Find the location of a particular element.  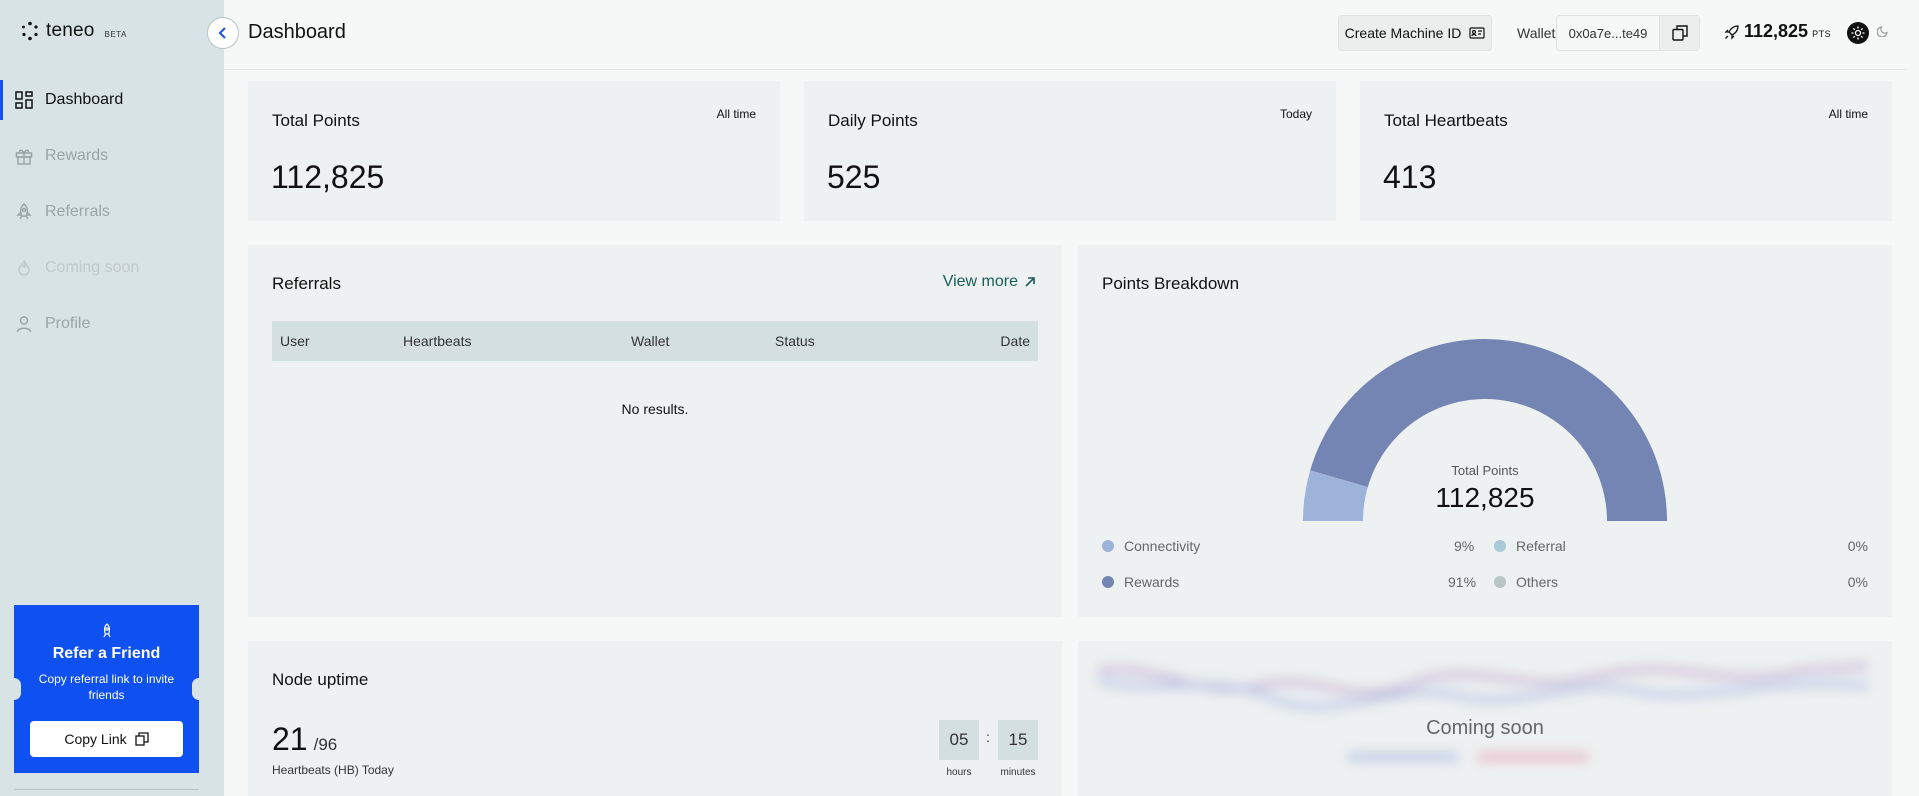

stat-badge: All time is located at coordinates (736, 114).